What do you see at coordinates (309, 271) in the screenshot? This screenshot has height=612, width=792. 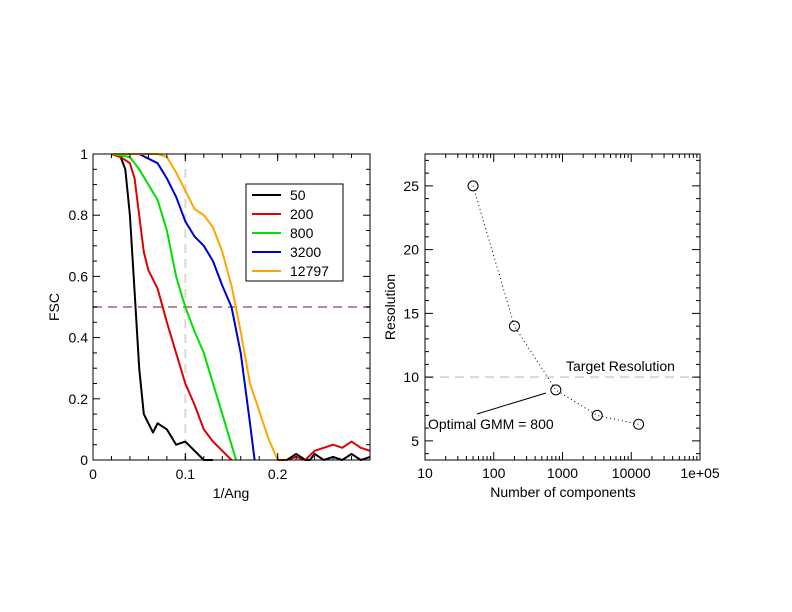 I see `legend-label-12797: 12797` at bounding box center [309, 271].